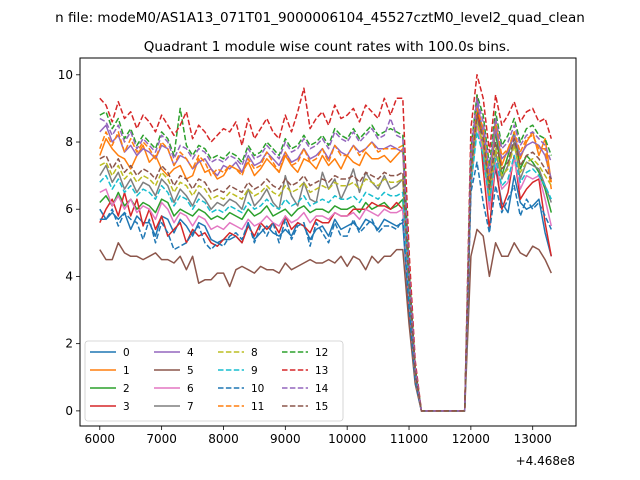 The height and width of the screenshot is (480, 640). Describe the element at coordinates (190, 353) in the screenshot. I see `legend-label-4: 4` at that location.